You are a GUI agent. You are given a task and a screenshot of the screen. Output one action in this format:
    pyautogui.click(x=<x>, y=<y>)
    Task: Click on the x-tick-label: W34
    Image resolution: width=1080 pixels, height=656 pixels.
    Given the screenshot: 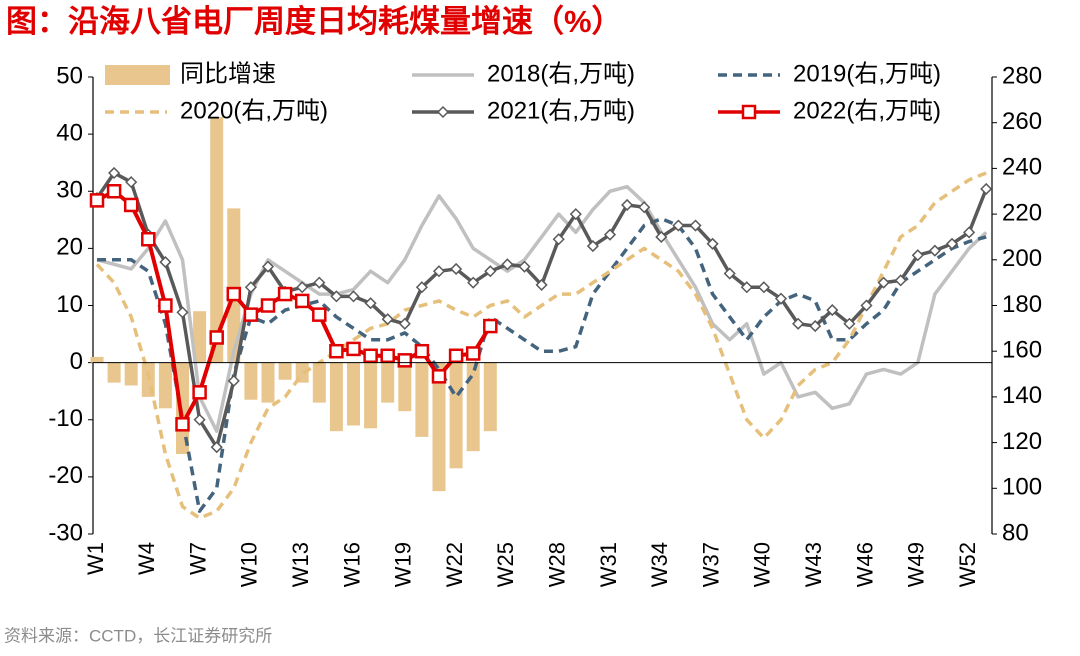 What is the action you would take?
    pyautogui.click(x=659, y=564)
    